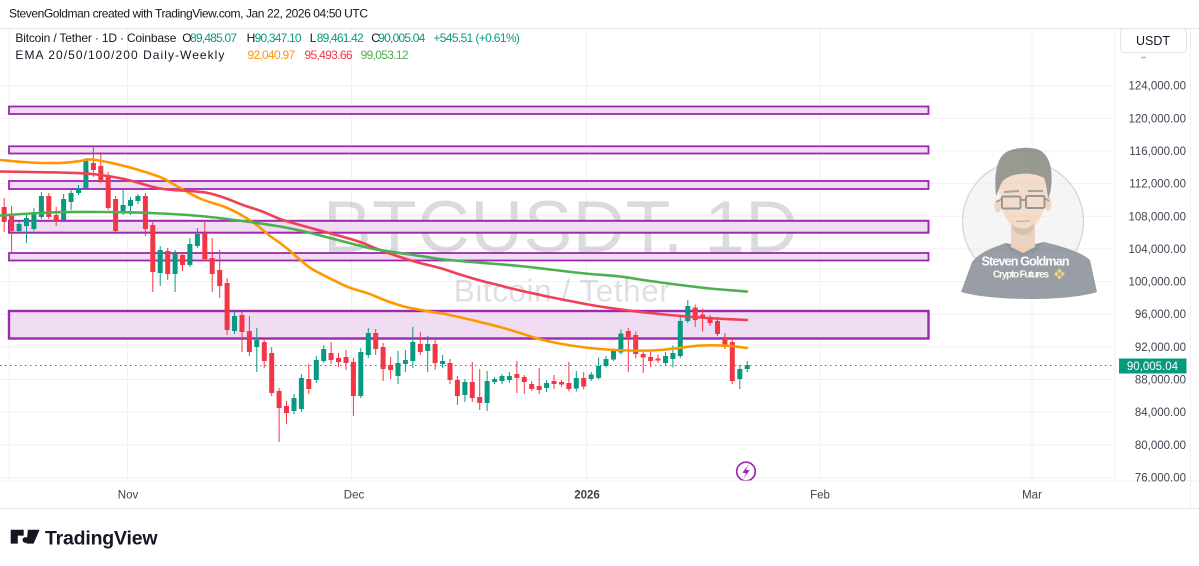 The height and width of the screenshot is (566, 1199). I want to click on svg-text: Mar, so click(1032, 496).